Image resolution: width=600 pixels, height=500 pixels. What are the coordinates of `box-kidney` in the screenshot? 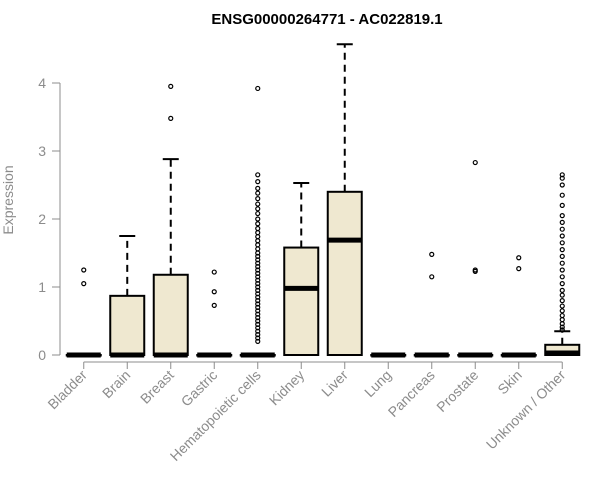 It's located at (301, 268).